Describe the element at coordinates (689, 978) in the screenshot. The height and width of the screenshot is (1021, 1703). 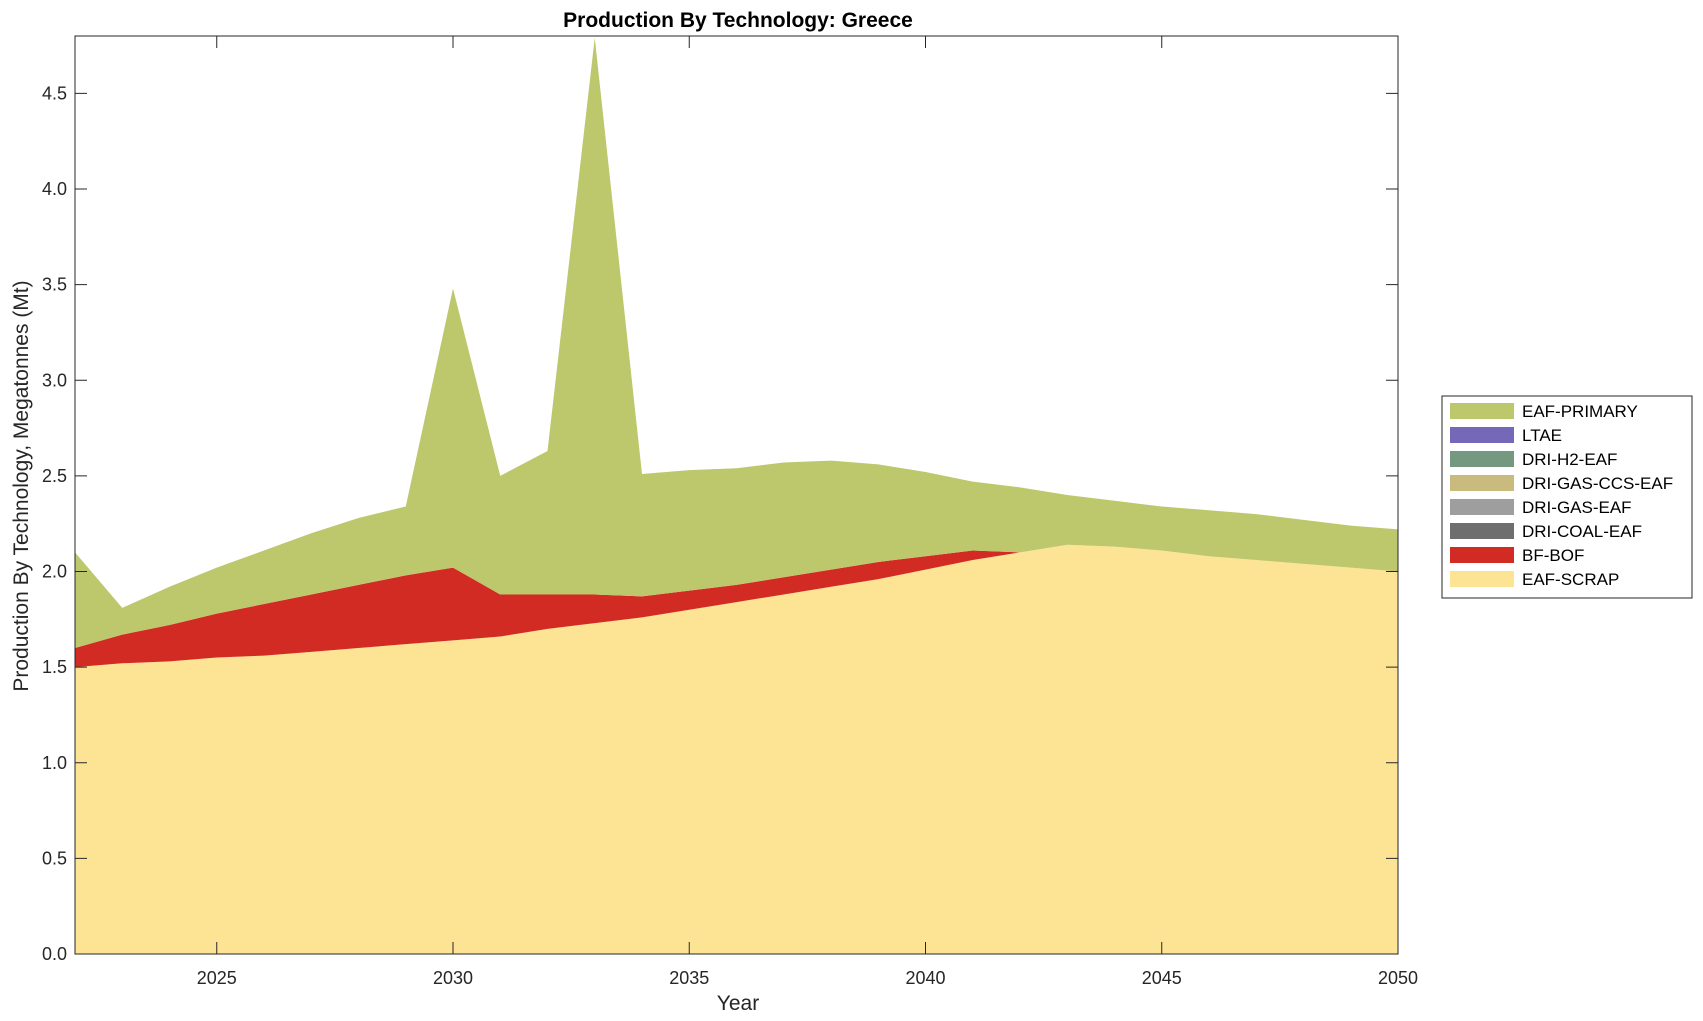
I see `x-tick-label: 2035` at that location.